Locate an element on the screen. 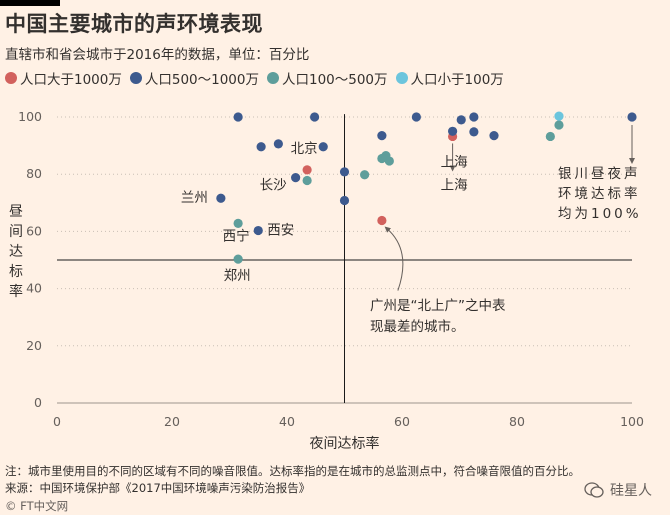 The height and width of the screenshot is (515, 670). annotation-arrows is located at coordinates (509, 208).